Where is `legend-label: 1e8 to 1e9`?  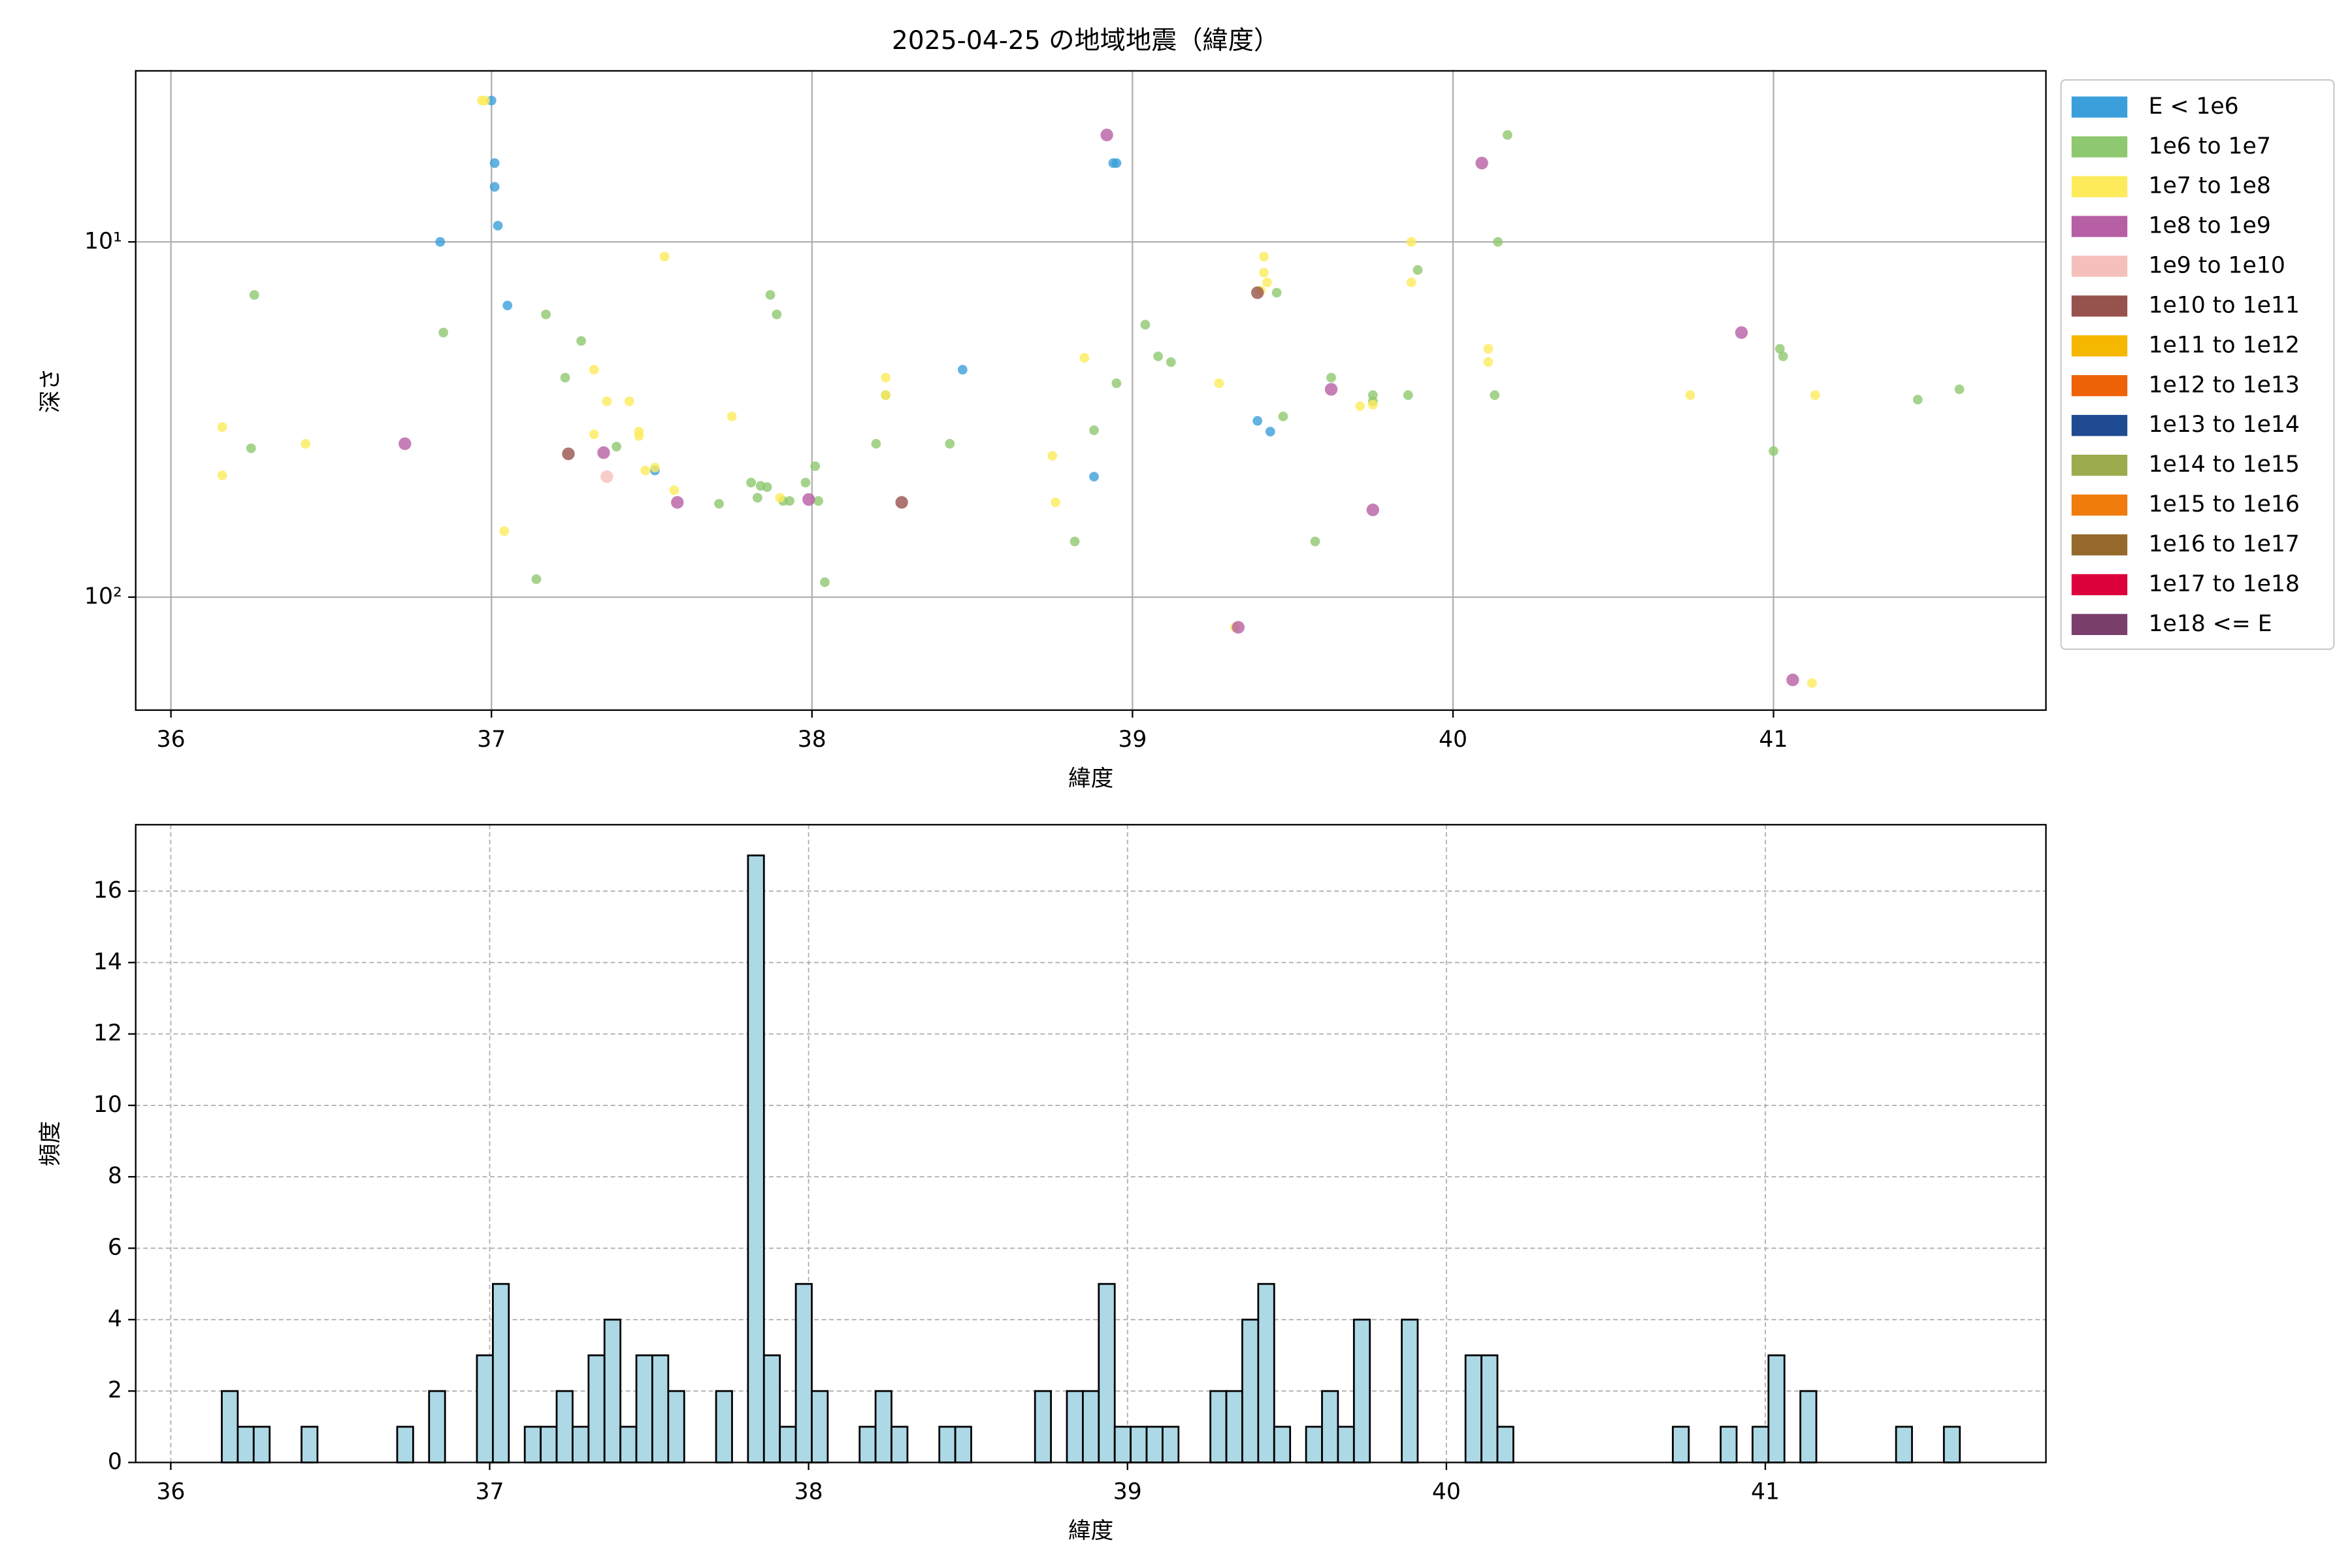 legend-label: 1e8 to 1e9 is located at coordinates (2209, 226).